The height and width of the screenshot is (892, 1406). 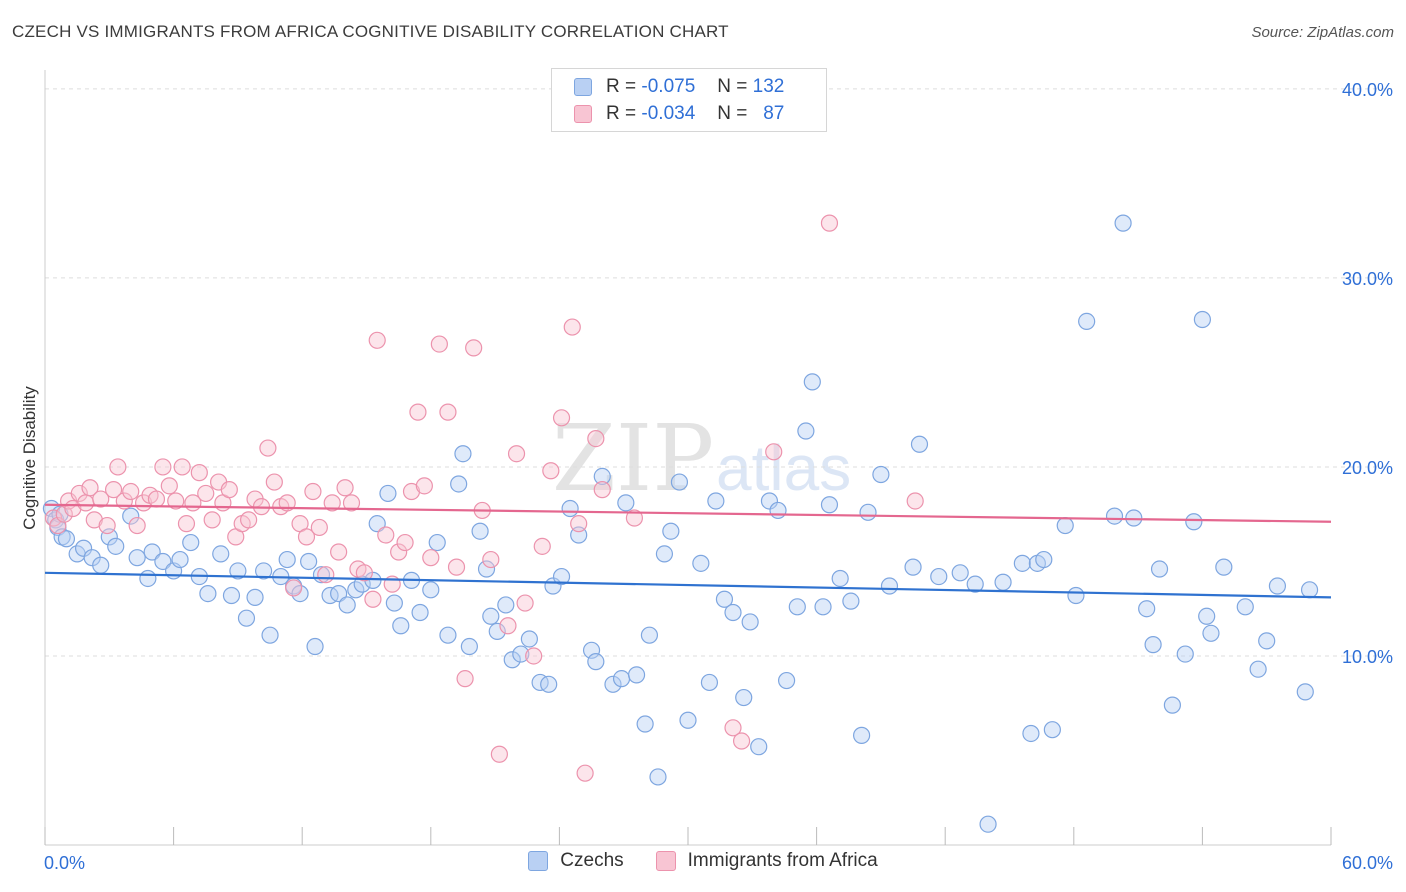 I want to click on trend-line-africa, so click(x=688, y=513).